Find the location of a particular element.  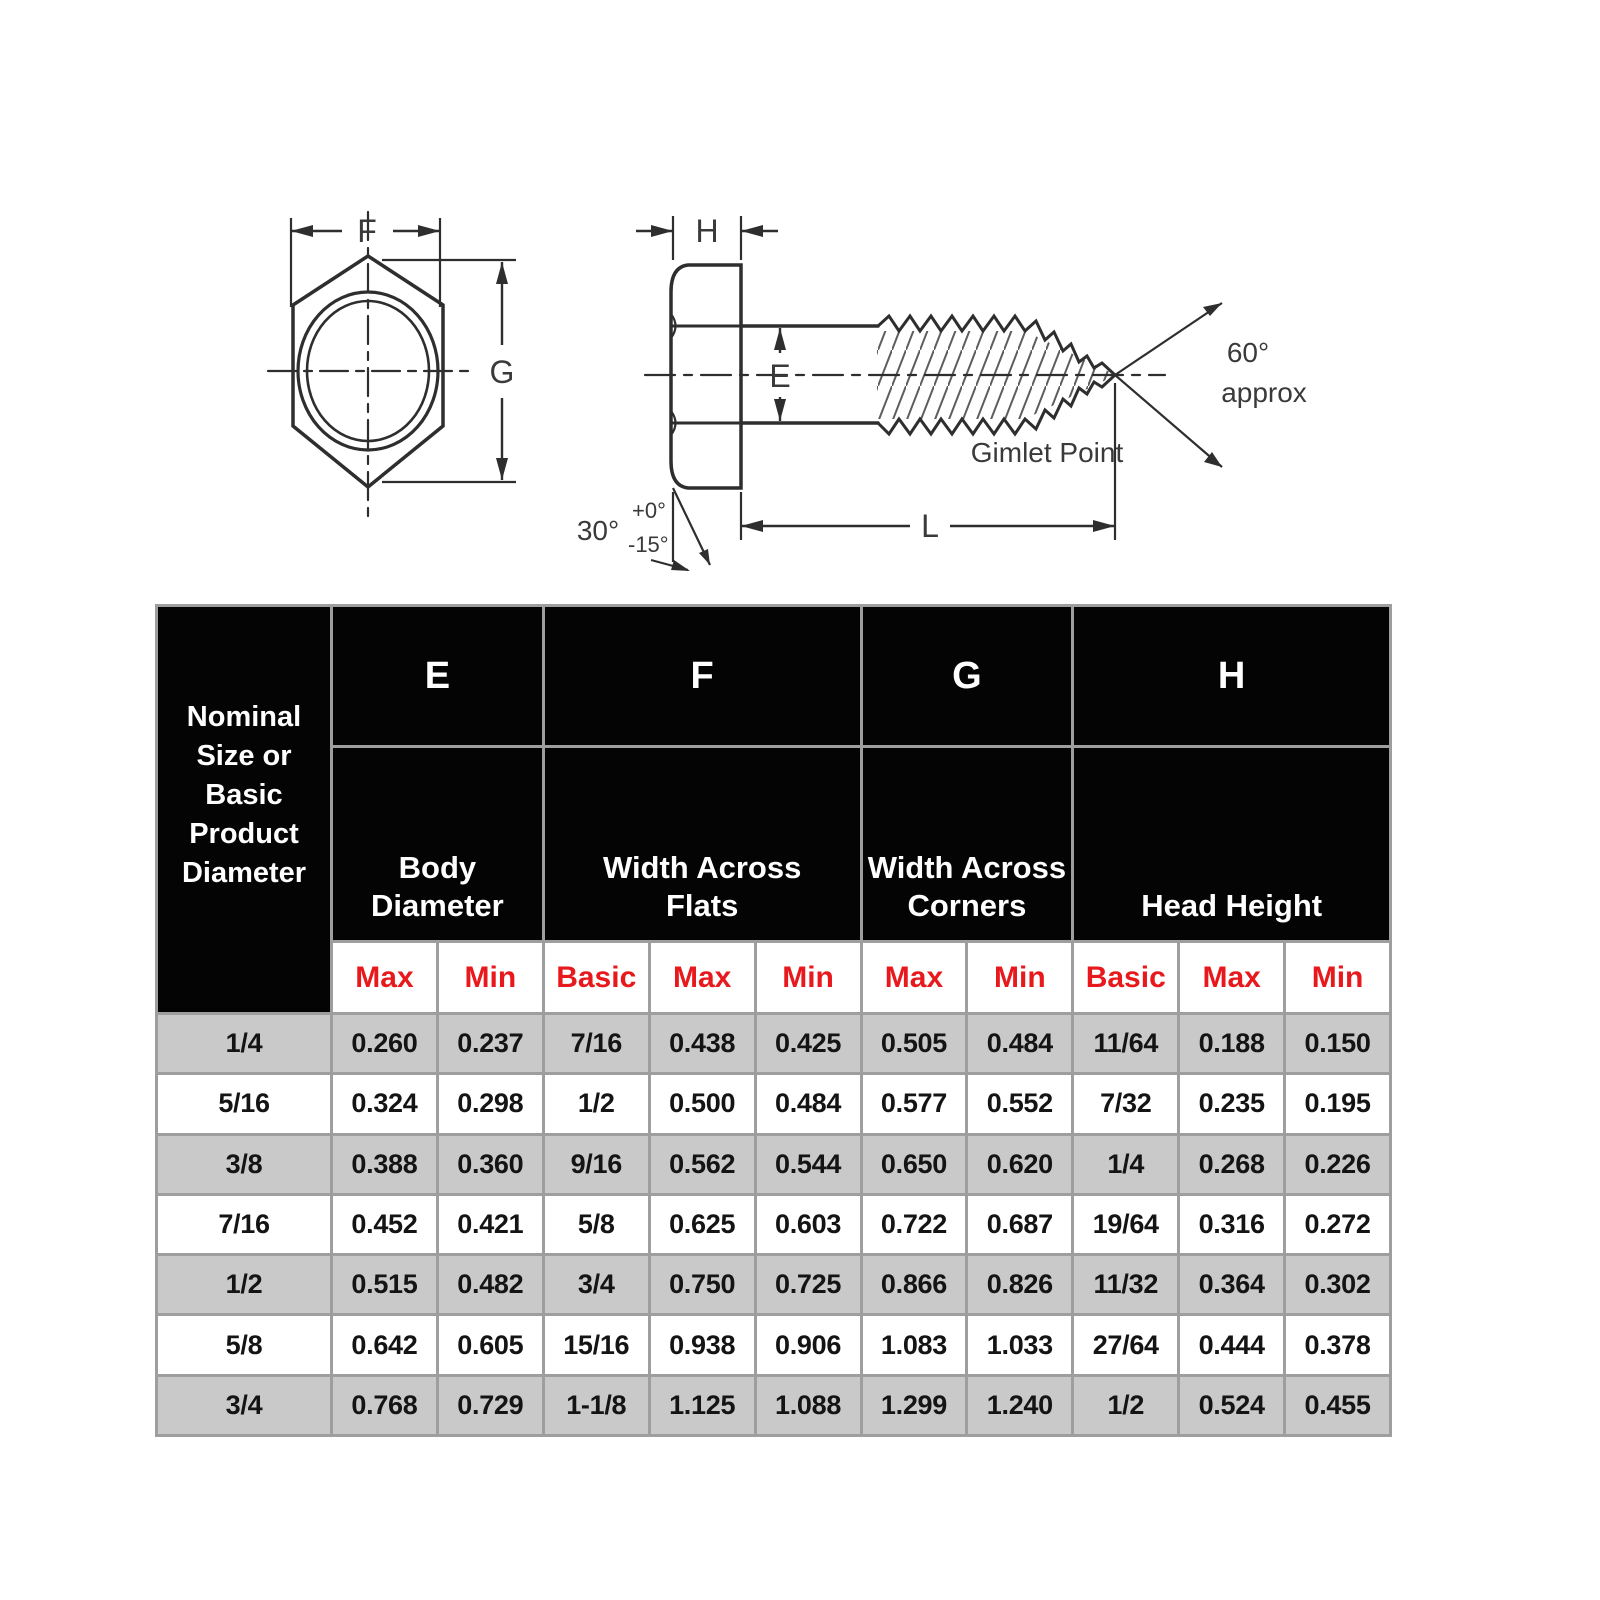

col-group-label-E: Body Diameter is located at coordinates (437, 844).